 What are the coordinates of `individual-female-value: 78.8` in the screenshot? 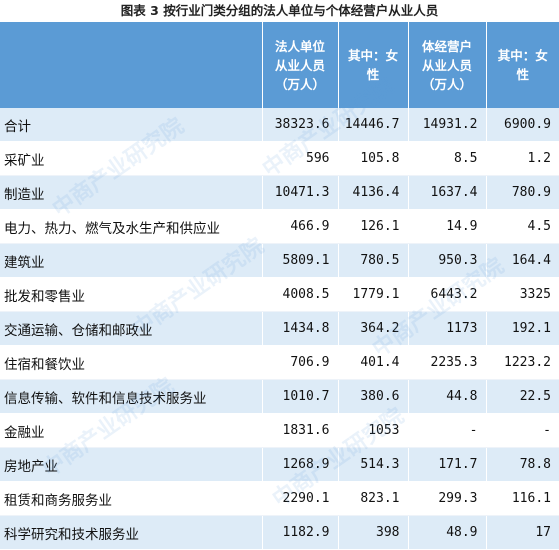 It's located at (522, 464).